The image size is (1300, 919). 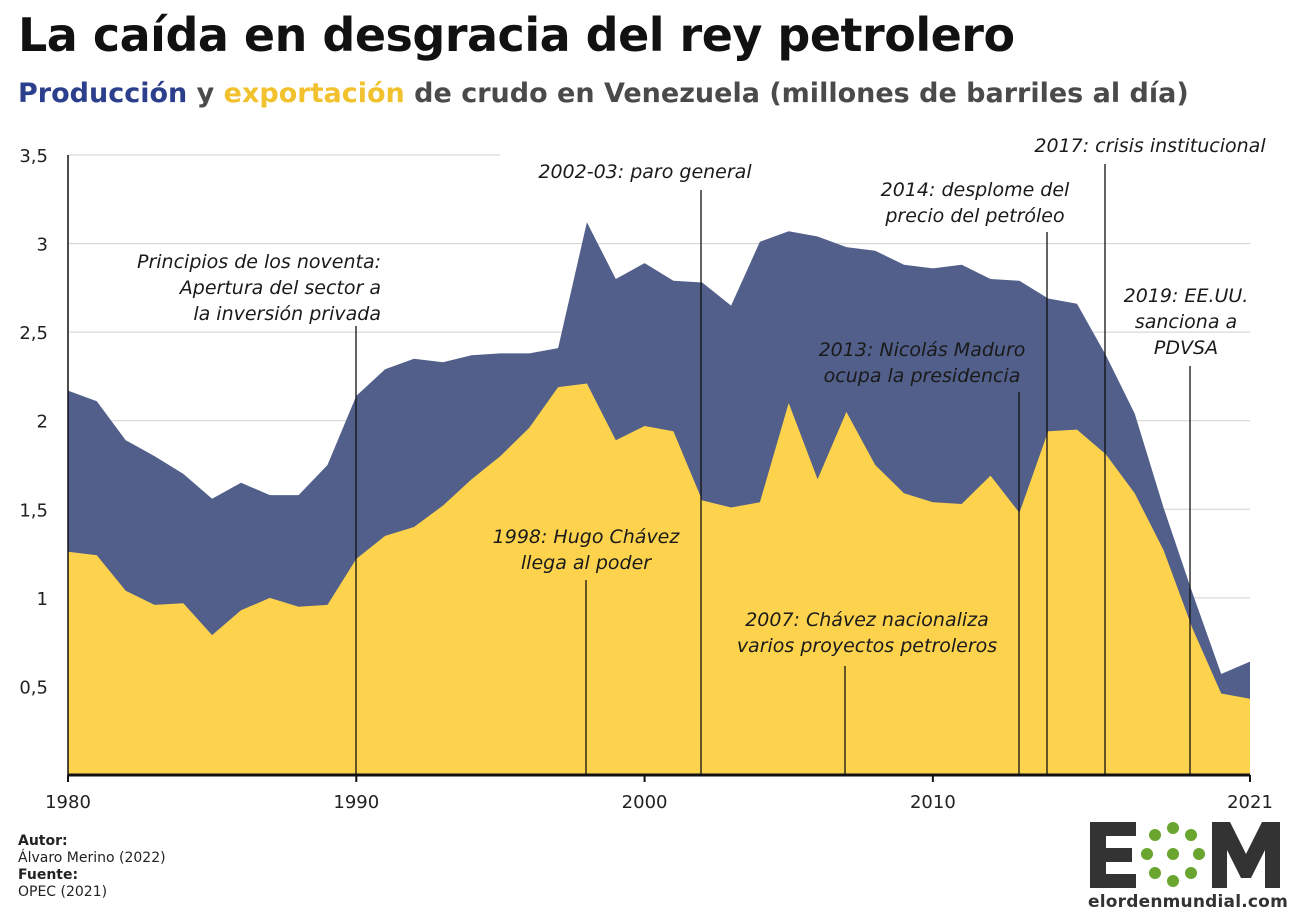 What do you see at coordinates (516, 35) in the screenshot?
I see `chart-title: La caída en desgracia del rey petrolero` at bounding box center [516, 35].